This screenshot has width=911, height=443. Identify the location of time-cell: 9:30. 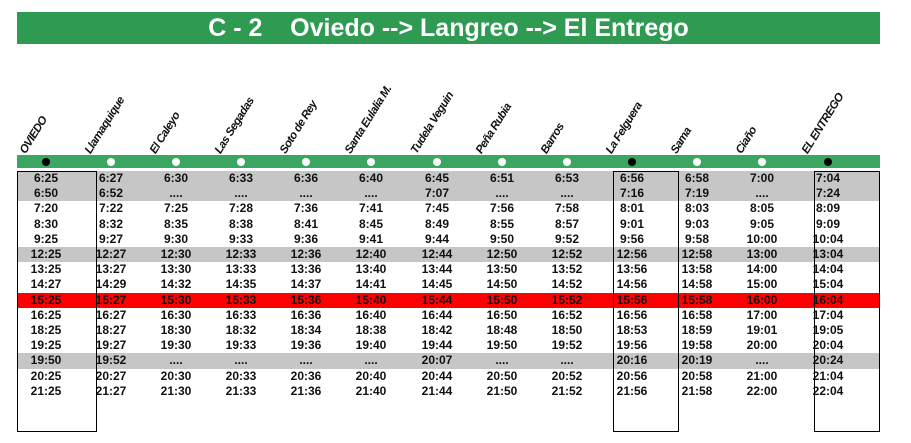
(176, 238).